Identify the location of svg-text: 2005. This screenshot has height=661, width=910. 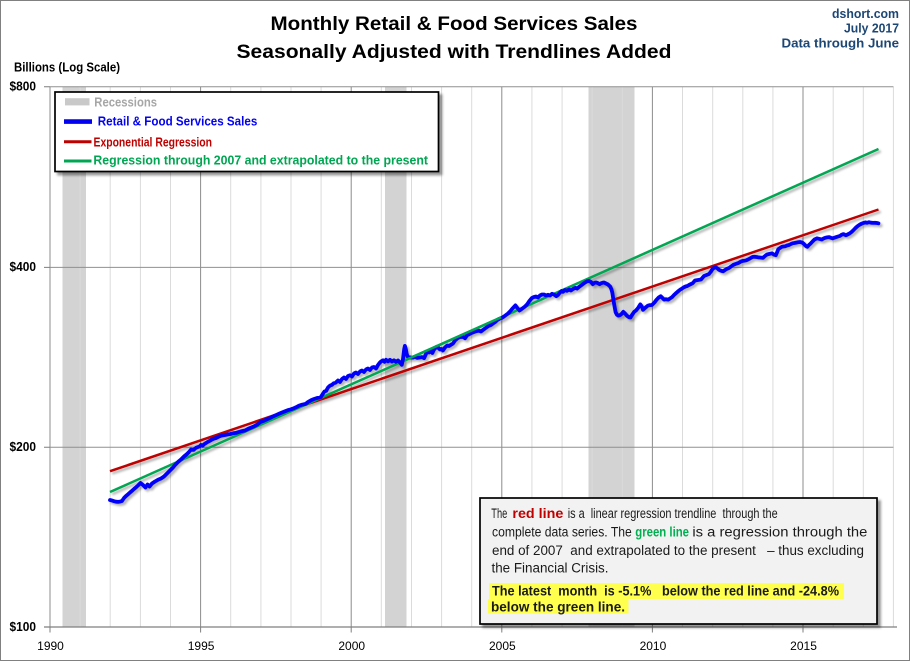
(502, 646).